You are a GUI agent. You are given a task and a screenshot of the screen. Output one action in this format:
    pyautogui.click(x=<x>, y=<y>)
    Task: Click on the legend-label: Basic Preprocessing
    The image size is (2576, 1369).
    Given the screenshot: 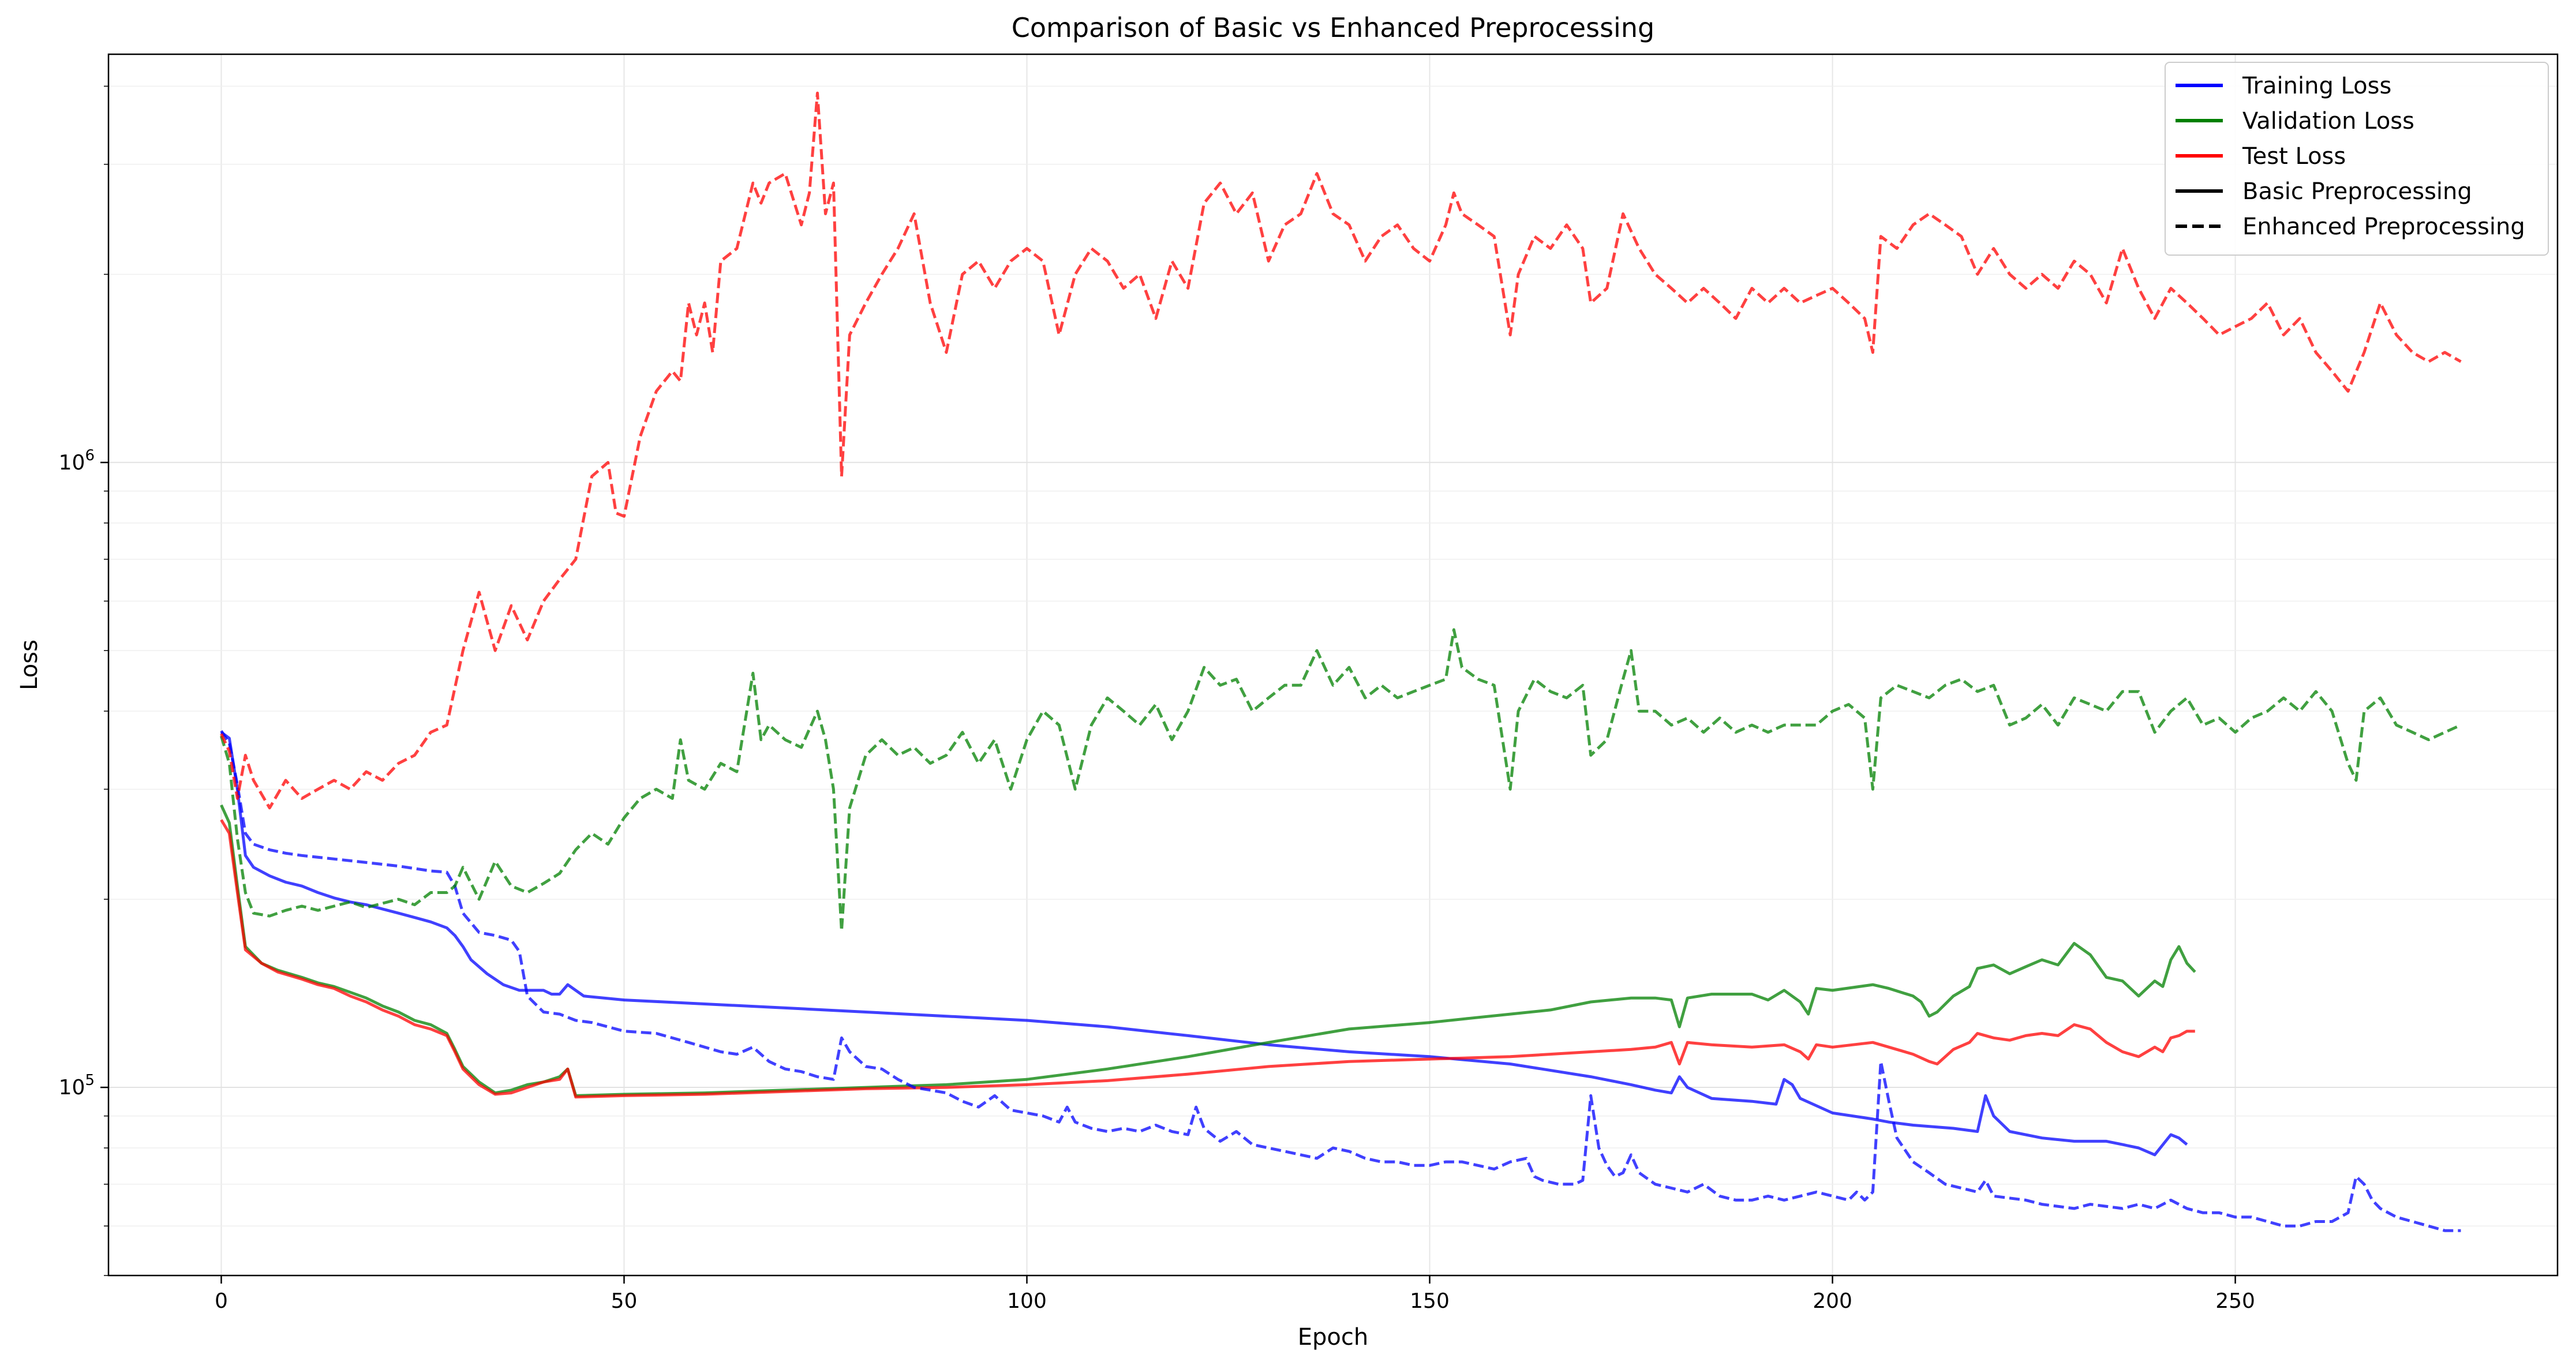 What is the action you would take?
    pyautogui.click(x=2357, y=191)
    